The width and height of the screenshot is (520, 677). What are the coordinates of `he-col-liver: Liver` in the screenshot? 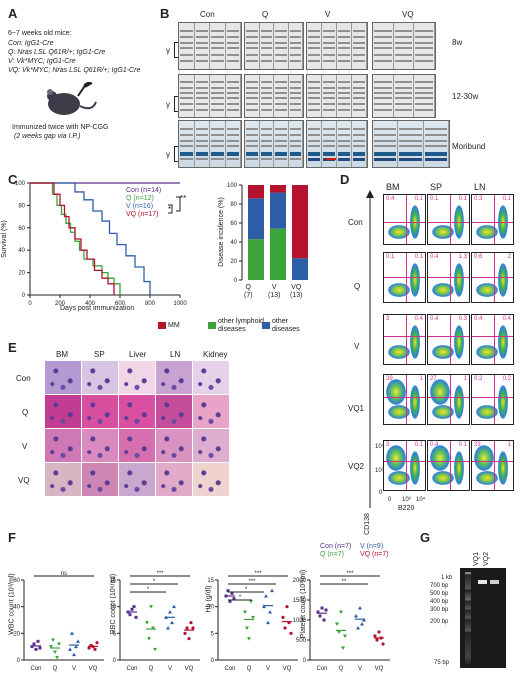 It's located at (138, 354).